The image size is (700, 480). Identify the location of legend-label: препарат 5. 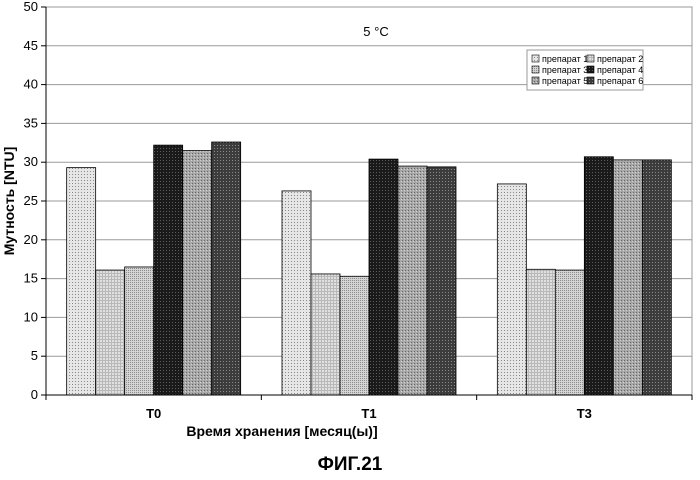
(565, 81).